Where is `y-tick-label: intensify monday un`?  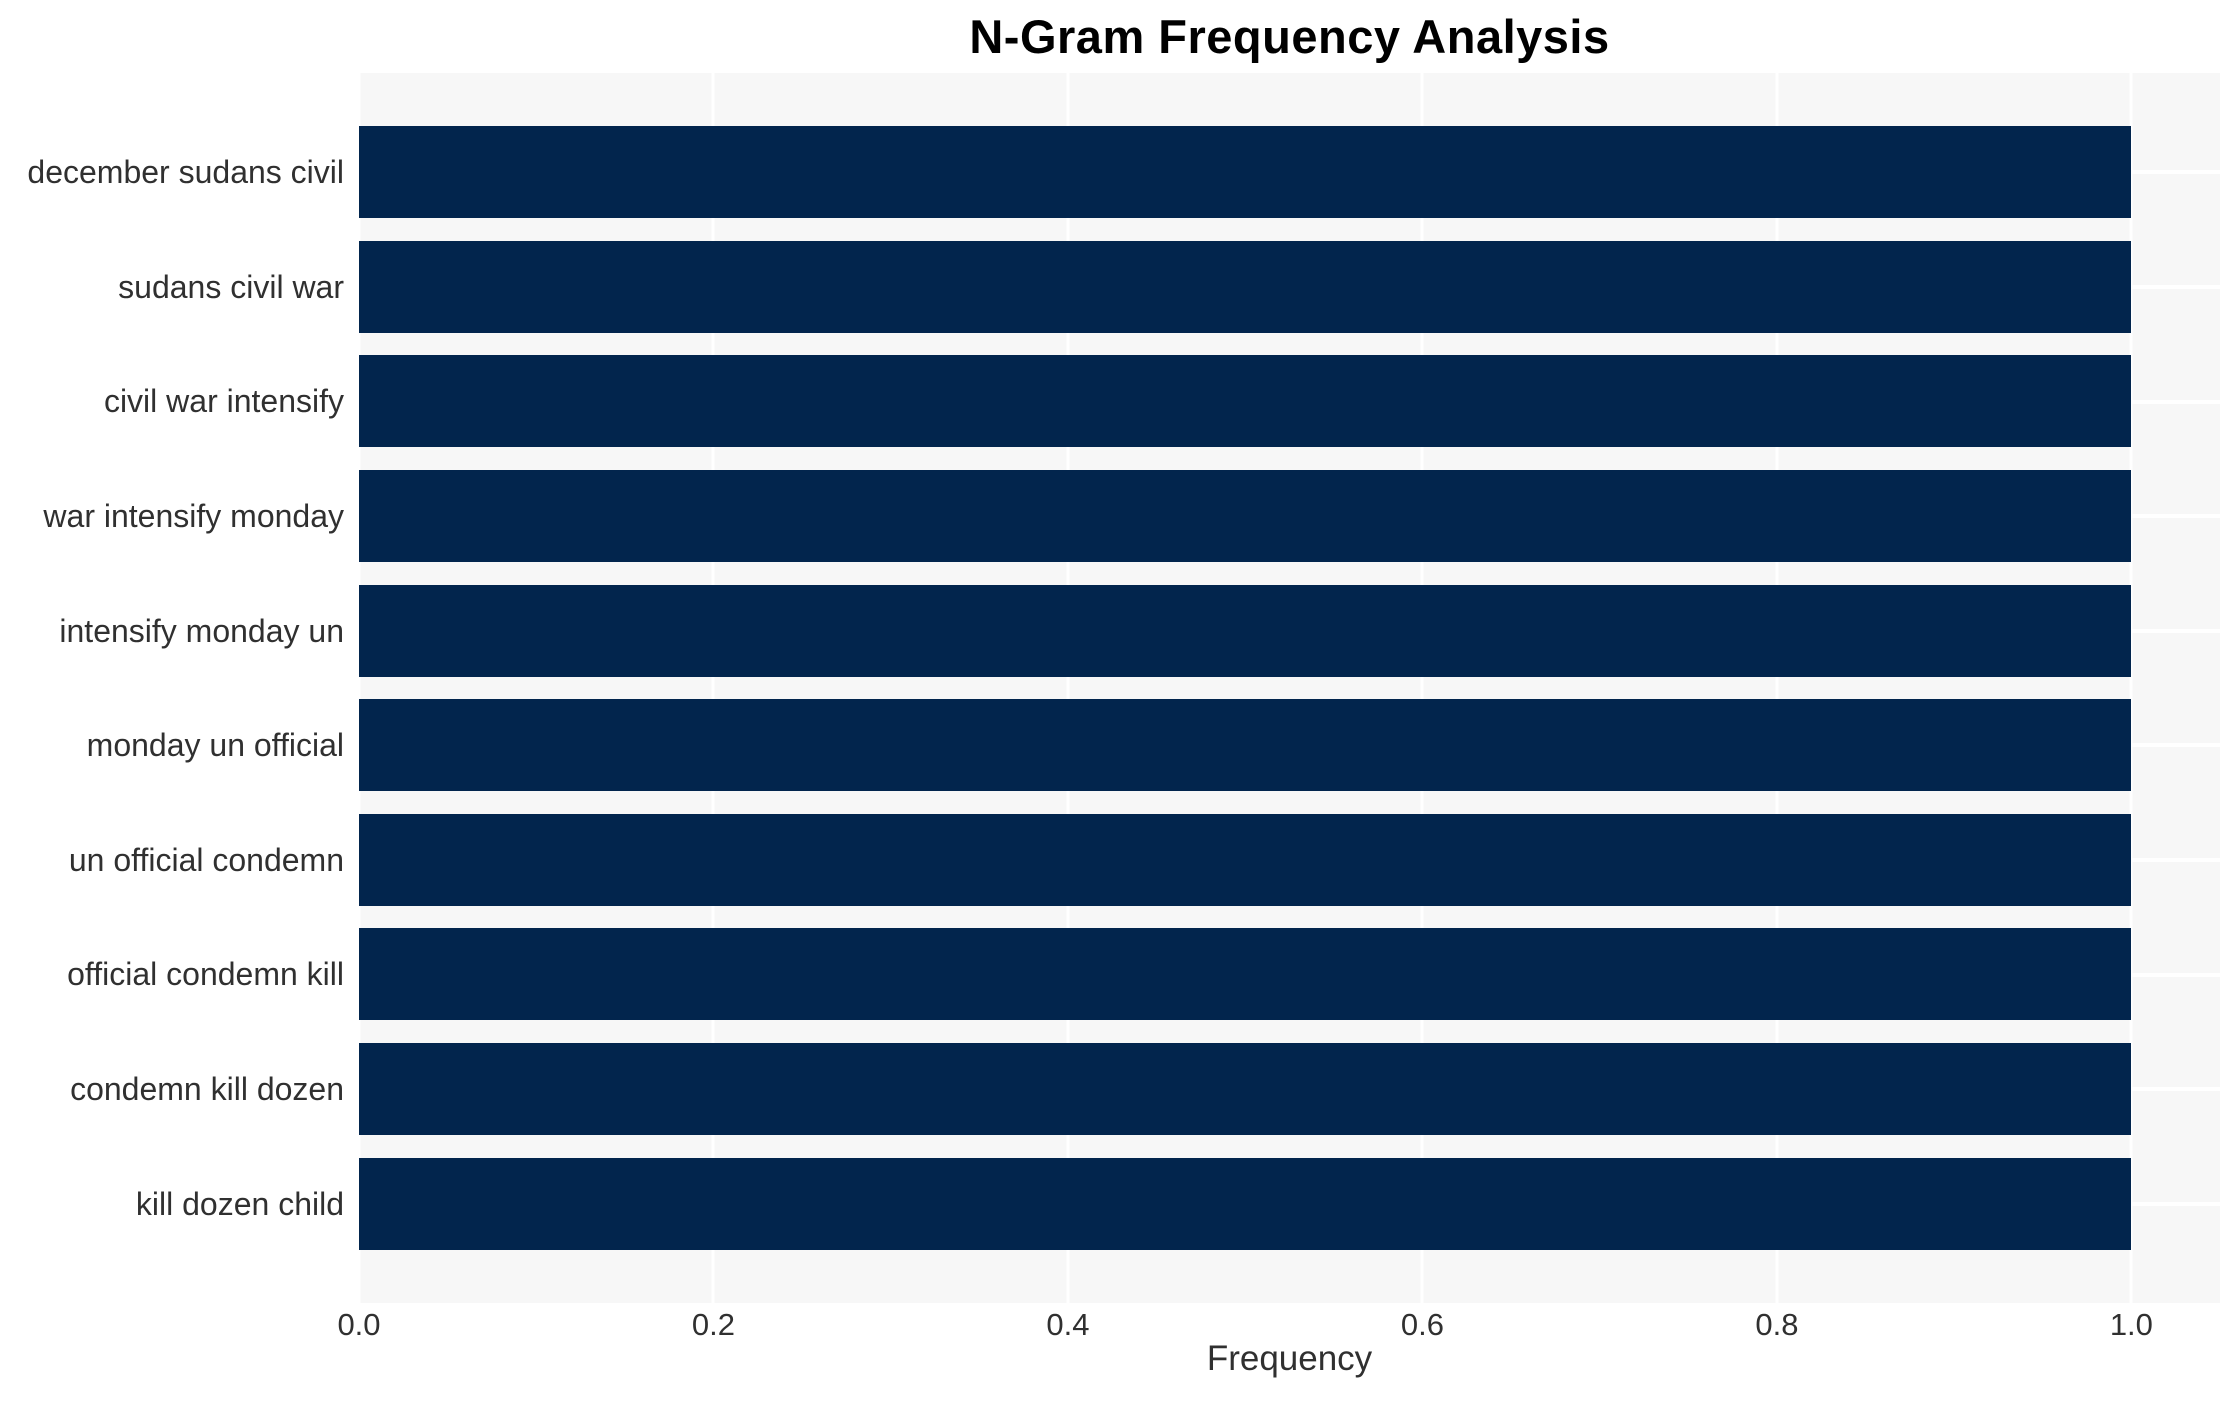
y-tick-label: intensify monday un is located at coordinates (201, 630).